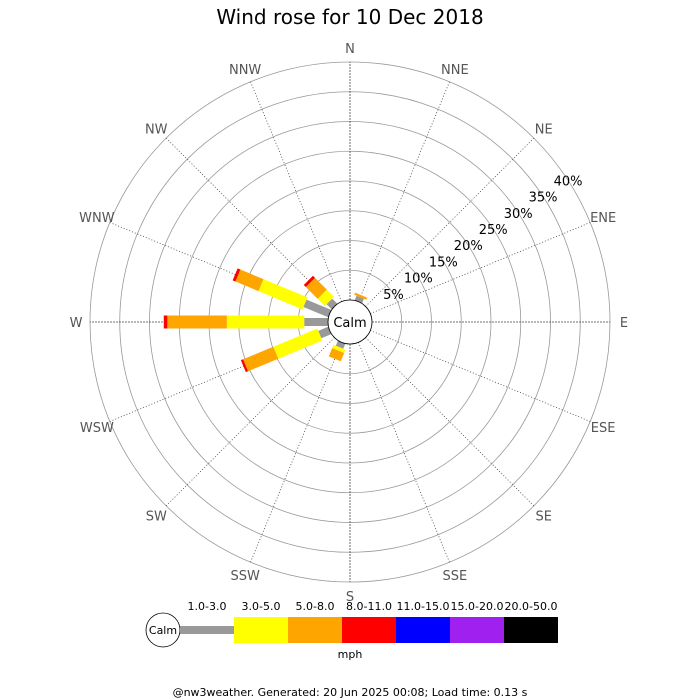 The height and width of the screenshot is (700, 700). What do you see at coordinates (454, 576) in the screenshot?
I see `direction-label-SSE: SSE` at bounding box center [454, 576].